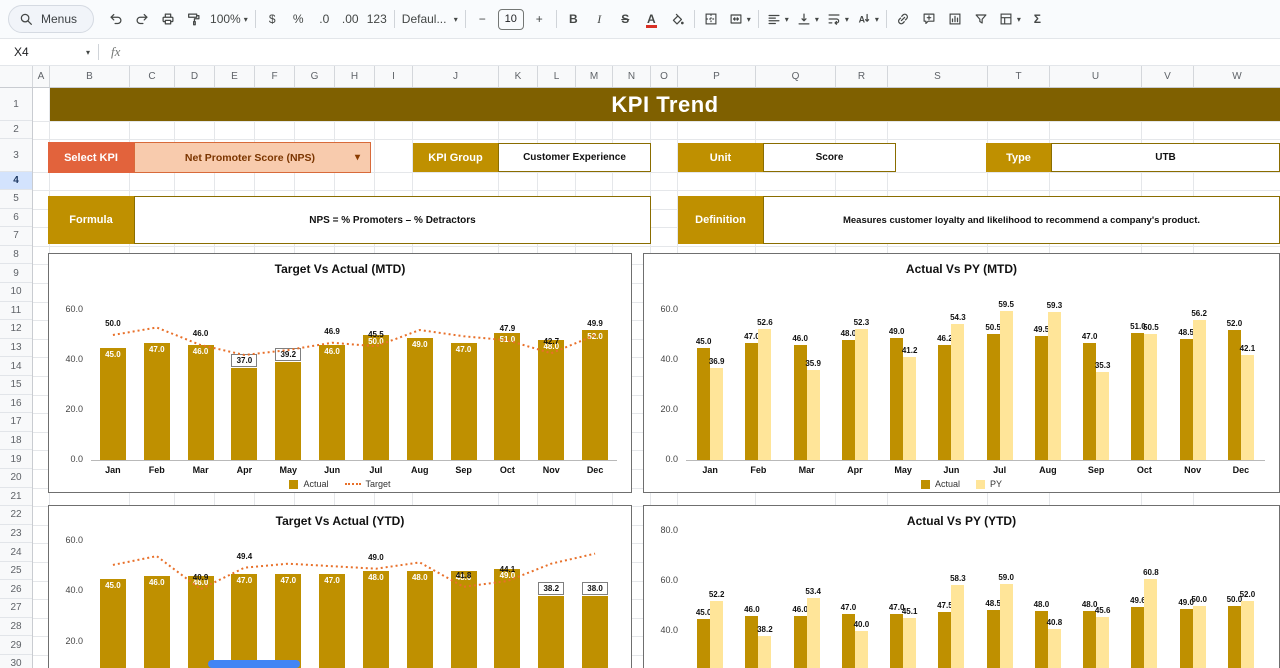 This screenshot has height=668, width=1280. I want to click on row-header-6: 6, so click(16, 218).